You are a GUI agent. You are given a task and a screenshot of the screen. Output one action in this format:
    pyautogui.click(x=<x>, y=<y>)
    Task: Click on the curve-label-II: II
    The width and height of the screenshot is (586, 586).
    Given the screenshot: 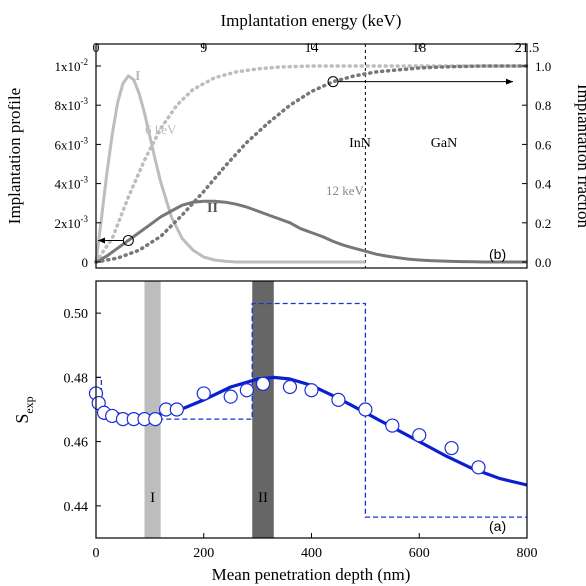 What is the action you would take?
    pyautogui.click(x=212, y=208)
    